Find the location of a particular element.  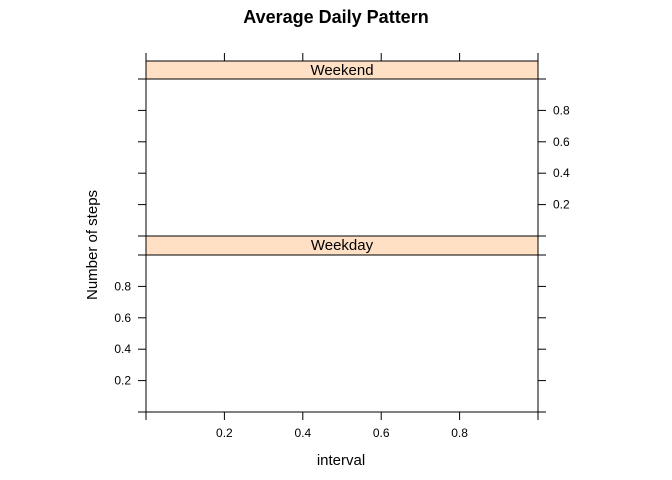

chart-title: Average Daily Pattern is located at coordinates (335, 17).